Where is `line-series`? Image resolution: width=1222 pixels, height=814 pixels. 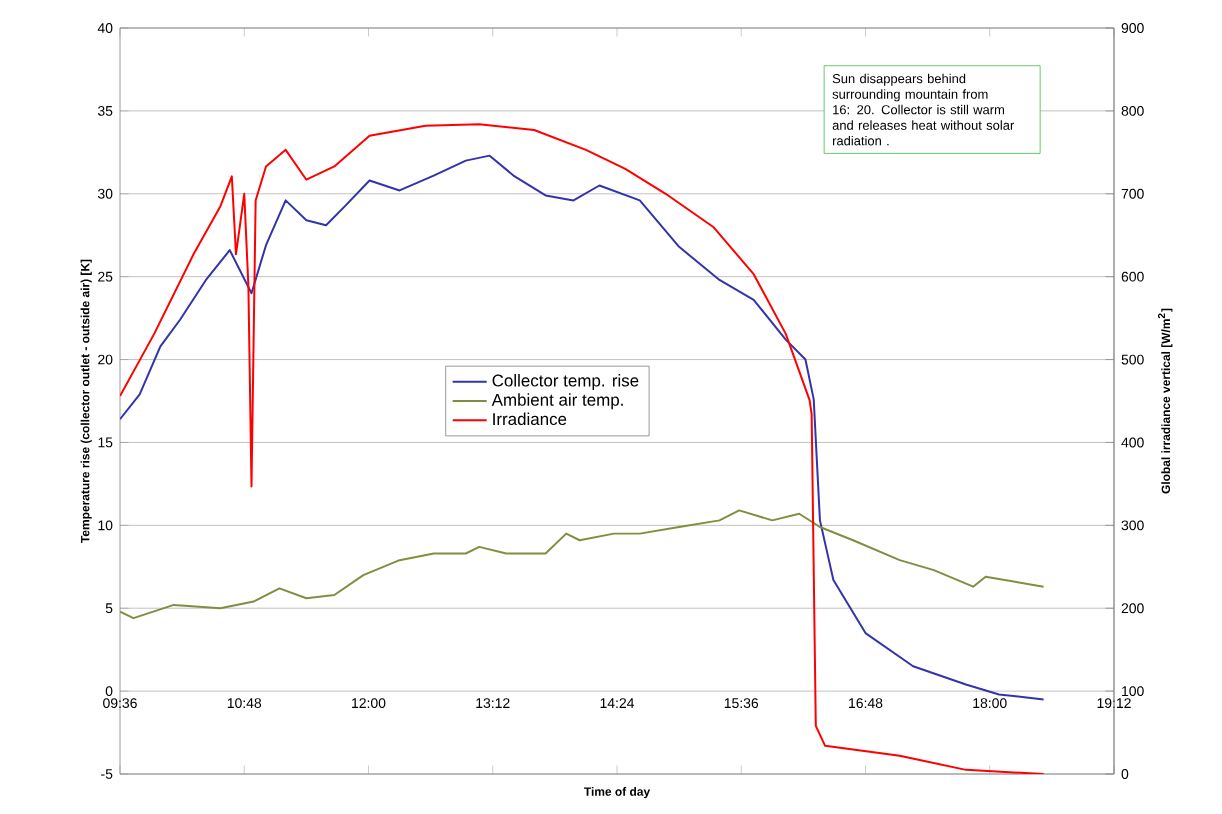
line-series is located at coordinates (582, 564).